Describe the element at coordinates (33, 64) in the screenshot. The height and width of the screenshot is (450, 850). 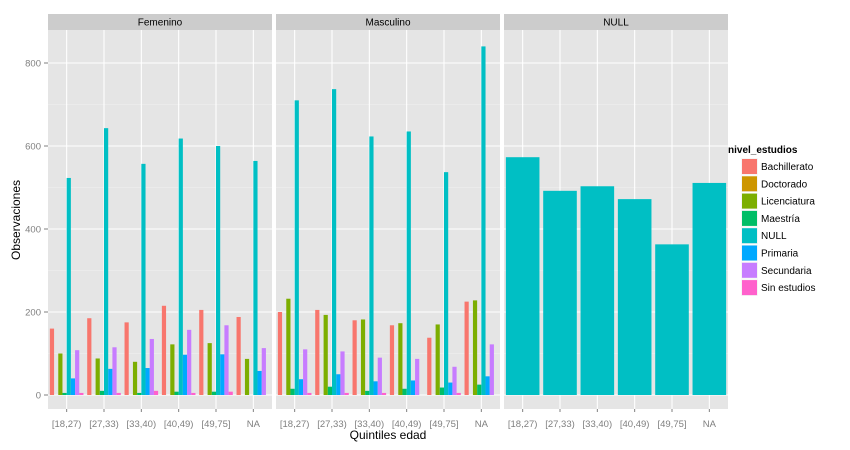
I see `y-tick-label: 800` at that location.